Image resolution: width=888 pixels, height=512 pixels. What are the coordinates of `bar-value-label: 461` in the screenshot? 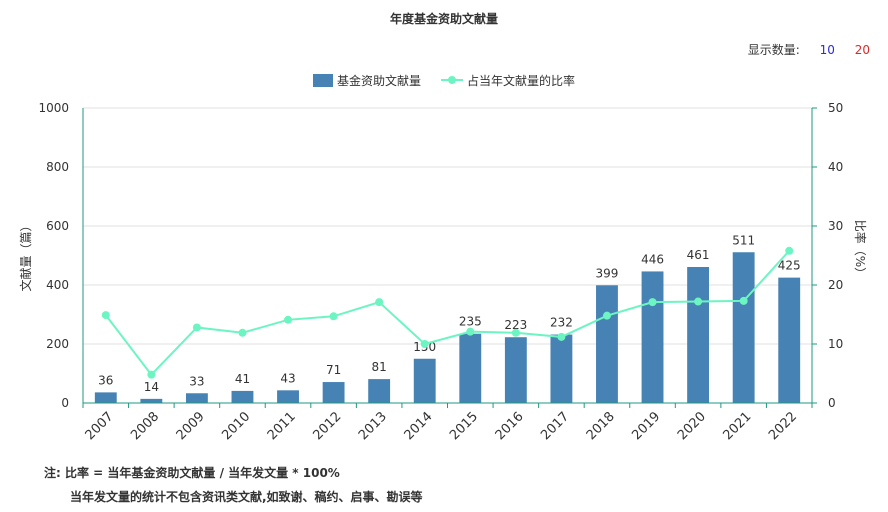 It's located at (698, 255).